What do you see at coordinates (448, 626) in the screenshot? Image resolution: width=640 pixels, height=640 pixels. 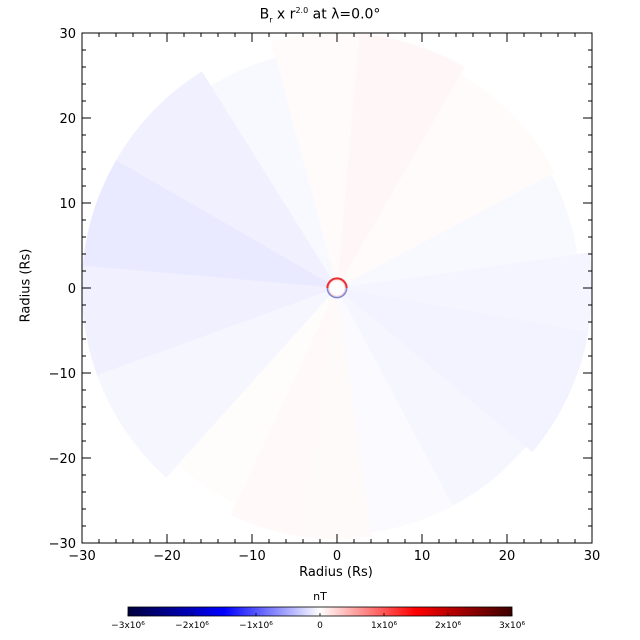 I see `colorbar-tick-label: 2x10⁶` at bounding box center [448, 626].